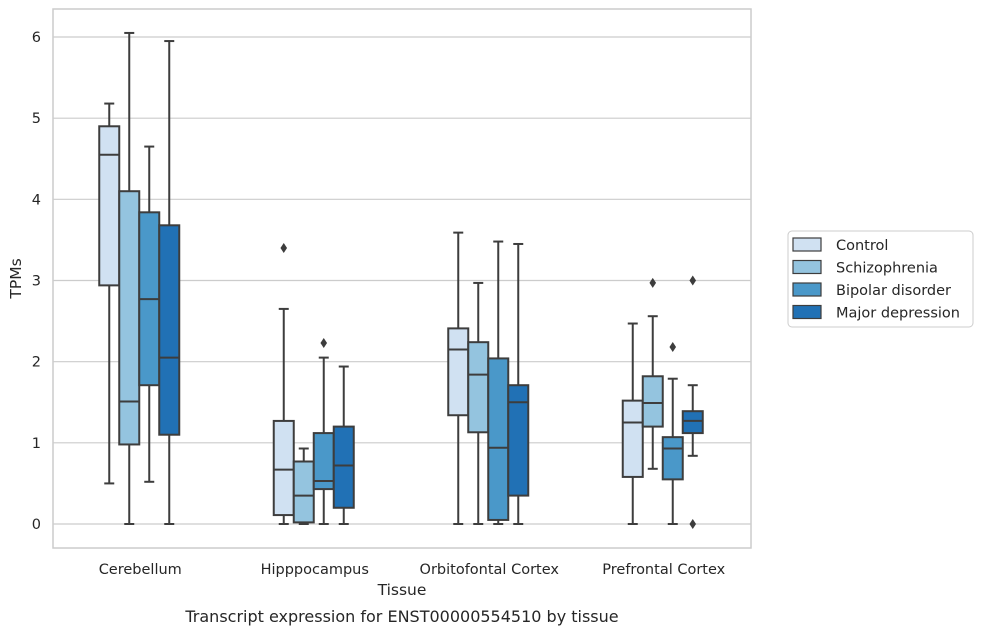 This screenshot has height=634, width=983. Describe the element at coordinates (36, 444) in the screenshot. I see `y-tick-label: 1` at that location.